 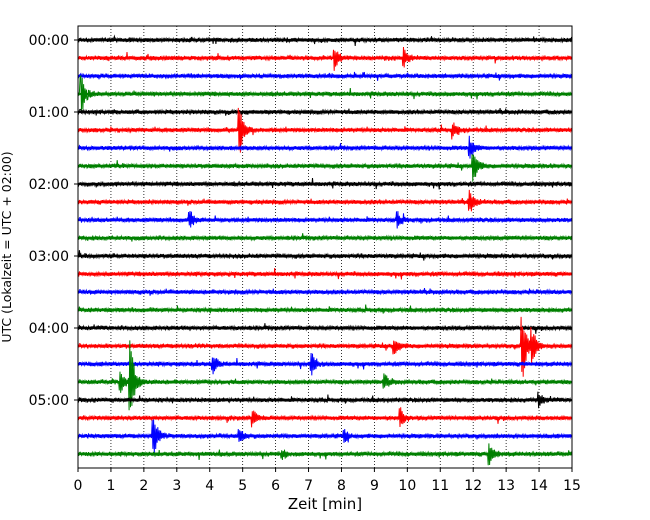 What do you see at coordinates (308, 486) in the screenshot?
I see `x-tick-label: 7` at bounding box center [308, 486].